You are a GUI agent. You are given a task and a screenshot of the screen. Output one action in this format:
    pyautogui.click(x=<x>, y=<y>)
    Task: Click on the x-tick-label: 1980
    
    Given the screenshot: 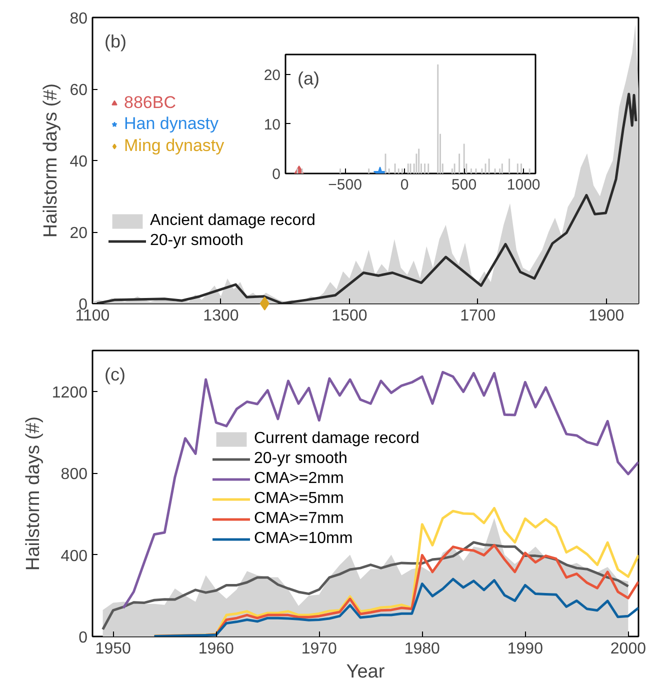 What is the action you would take?
    pyautogui.click(x=422, y=649)
    